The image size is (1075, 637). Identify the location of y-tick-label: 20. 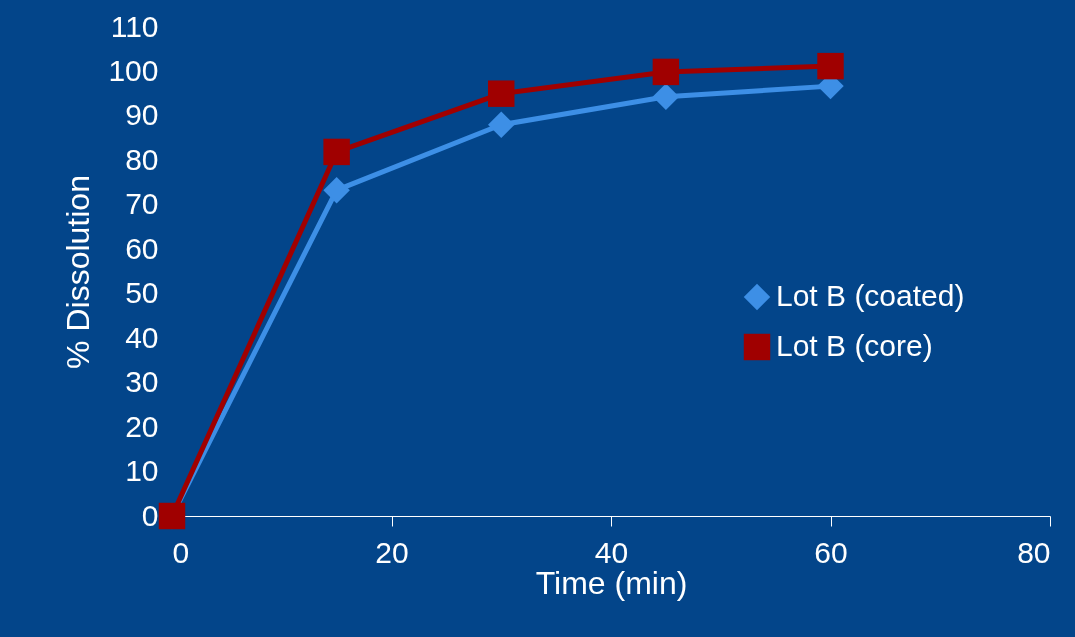
(142, 426).